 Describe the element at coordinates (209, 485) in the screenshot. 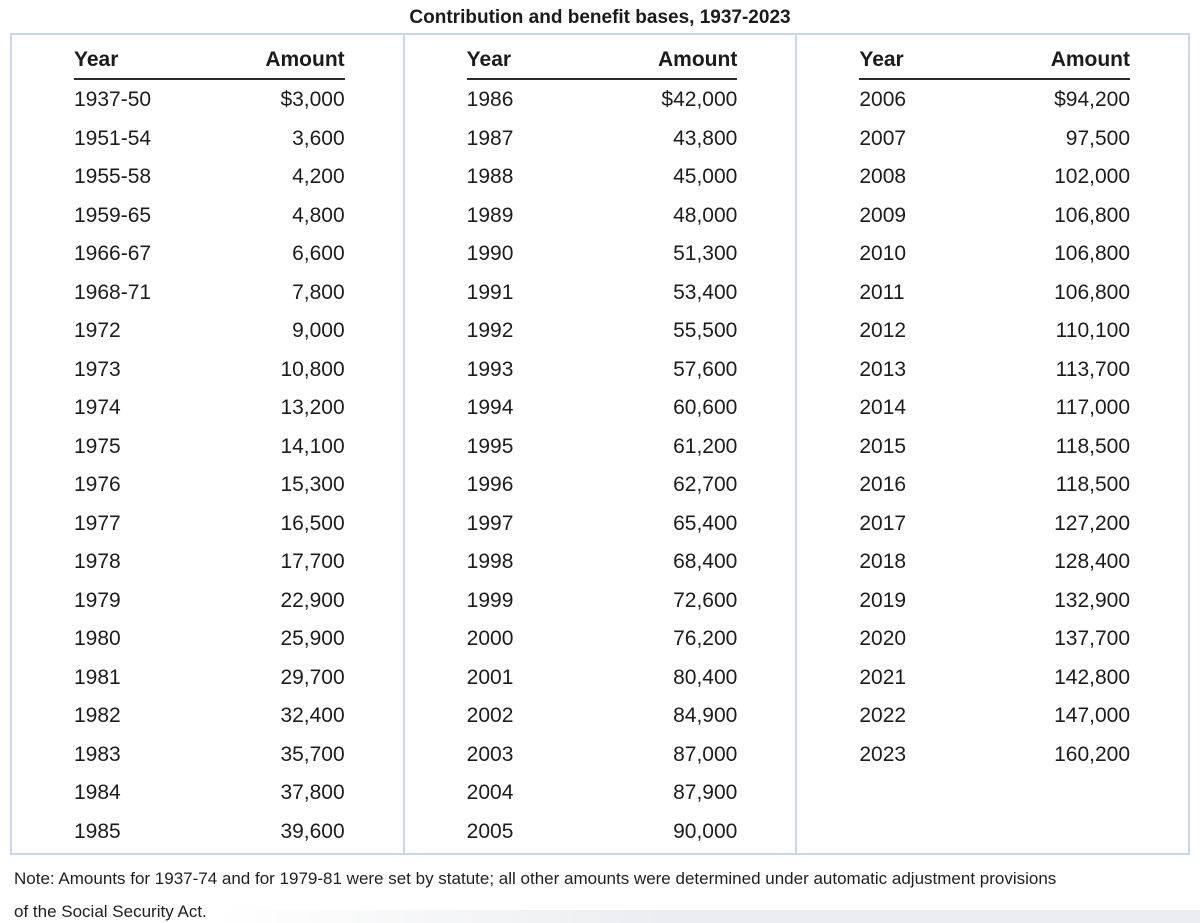

I see `table-row: 1976 15,300` at that location.